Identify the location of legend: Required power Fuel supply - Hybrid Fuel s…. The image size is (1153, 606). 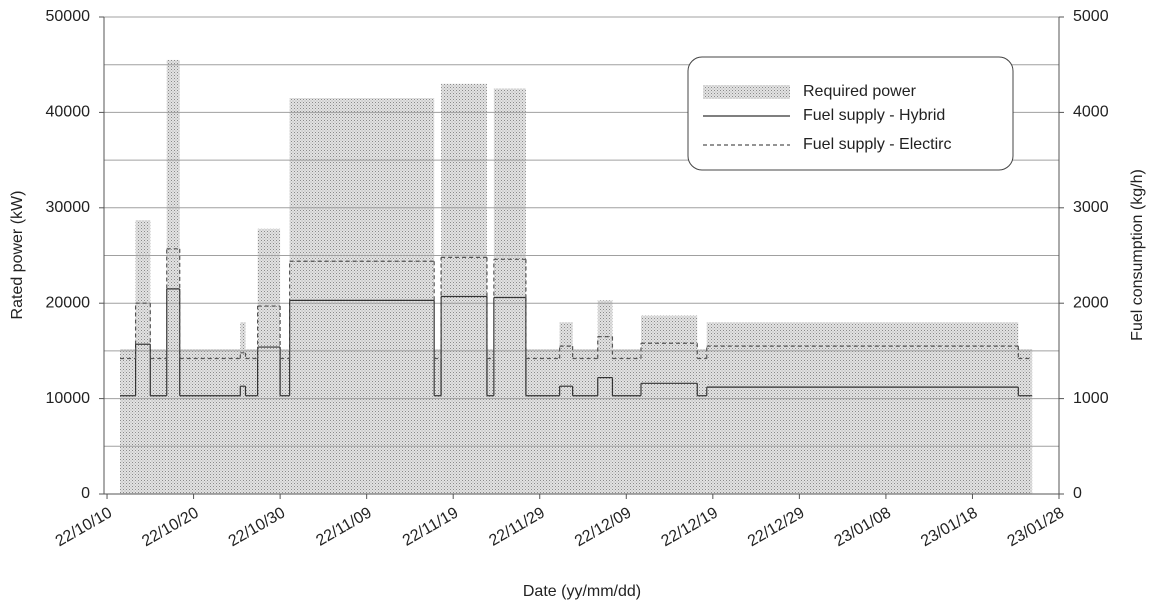
(850, 113).